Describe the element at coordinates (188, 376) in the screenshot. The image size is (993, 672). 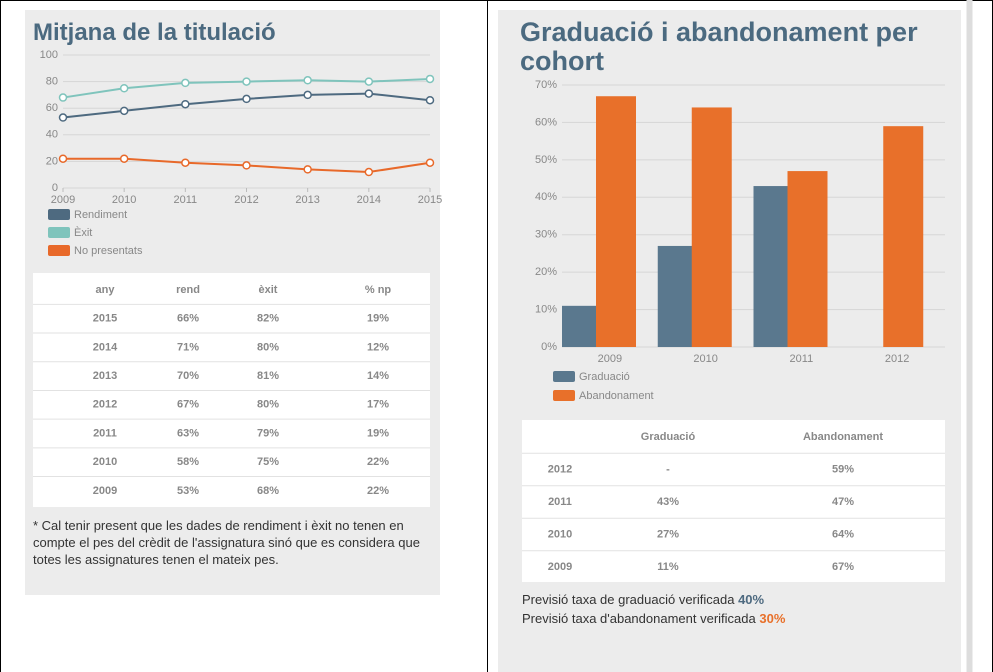
I see `table-cell: 70%` at that location.